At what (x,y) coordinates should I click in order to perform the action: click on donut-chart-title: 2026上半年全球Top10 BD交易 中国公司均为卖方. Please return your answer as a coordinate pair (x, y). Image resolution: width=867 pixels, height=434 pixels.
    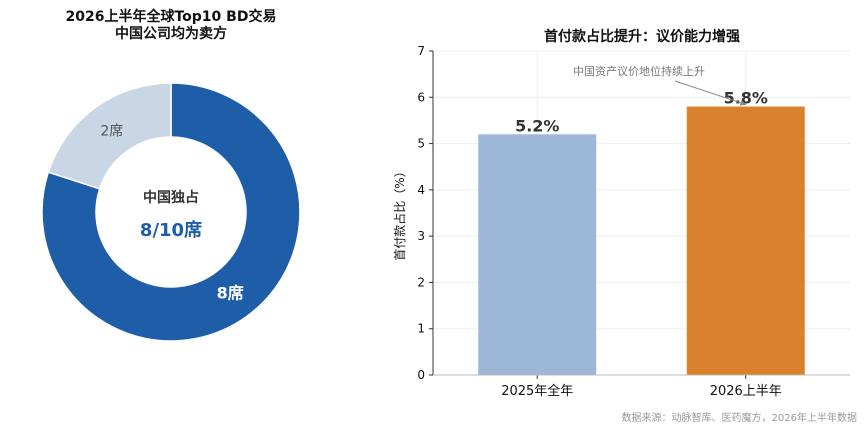
    Looking at the image, I should click on (171, 26).